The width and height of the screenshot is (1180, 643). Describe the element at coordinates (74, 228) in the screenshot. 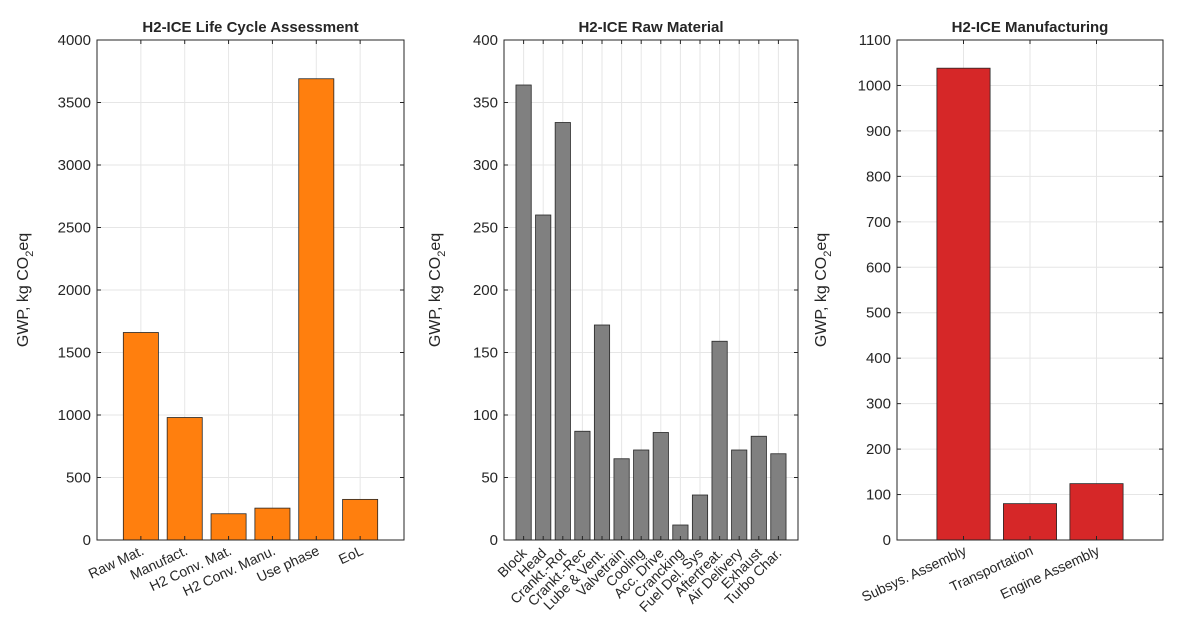

I see `y-tick-label: 2500` at that location.